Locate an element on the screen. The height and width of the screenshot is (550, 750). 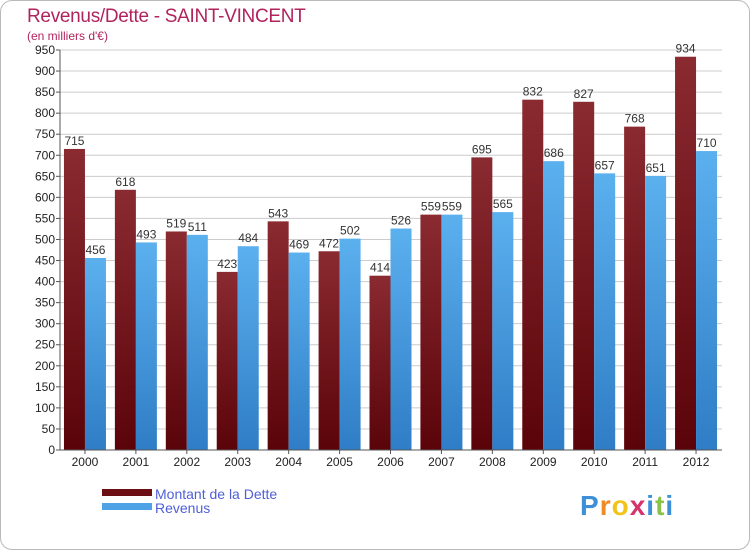
y-tick-label: 350 is located at coordinates (45, 303).